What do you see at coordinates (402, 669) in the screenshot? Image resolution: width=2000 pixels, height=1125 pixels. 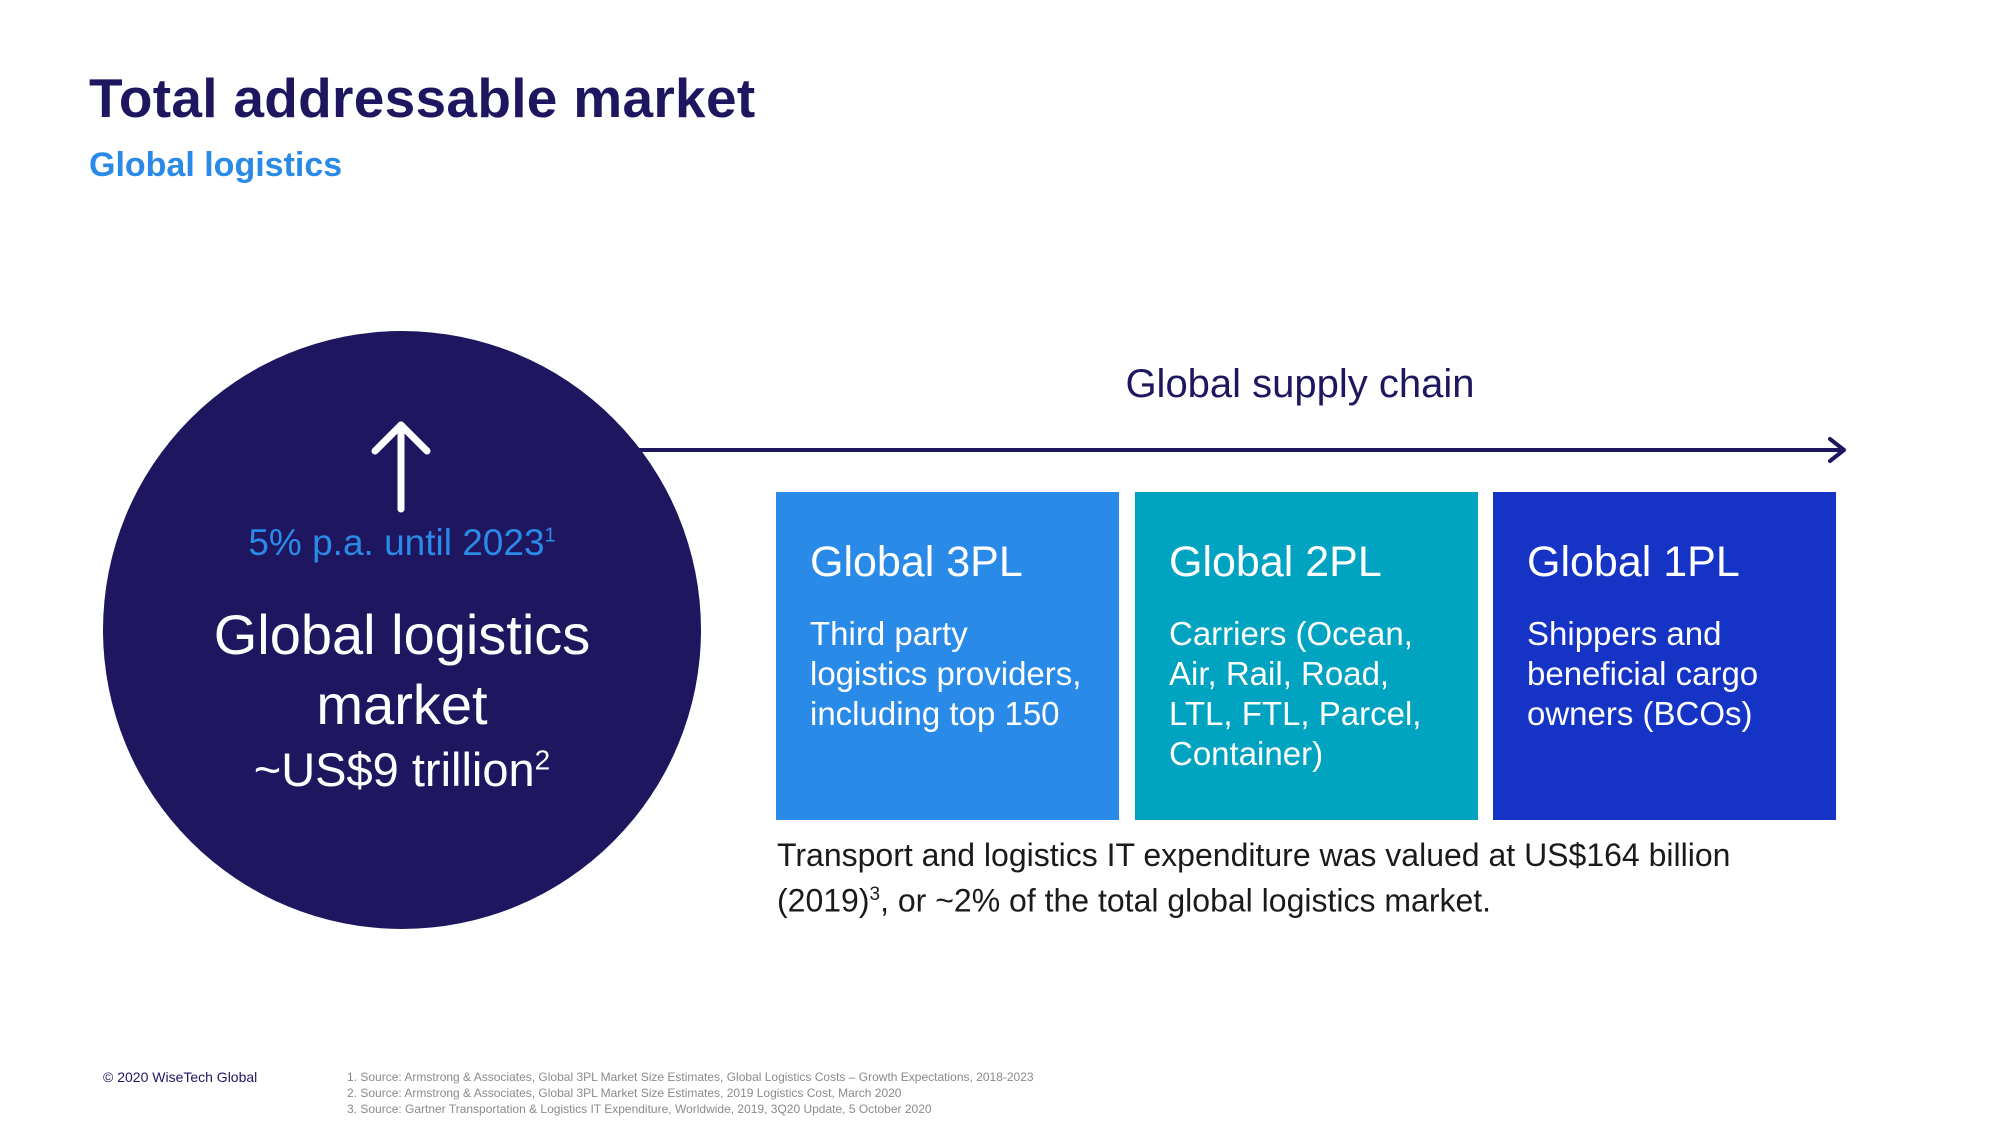 I see `market-title: Global logistics market` at bounding box center [402, 669].